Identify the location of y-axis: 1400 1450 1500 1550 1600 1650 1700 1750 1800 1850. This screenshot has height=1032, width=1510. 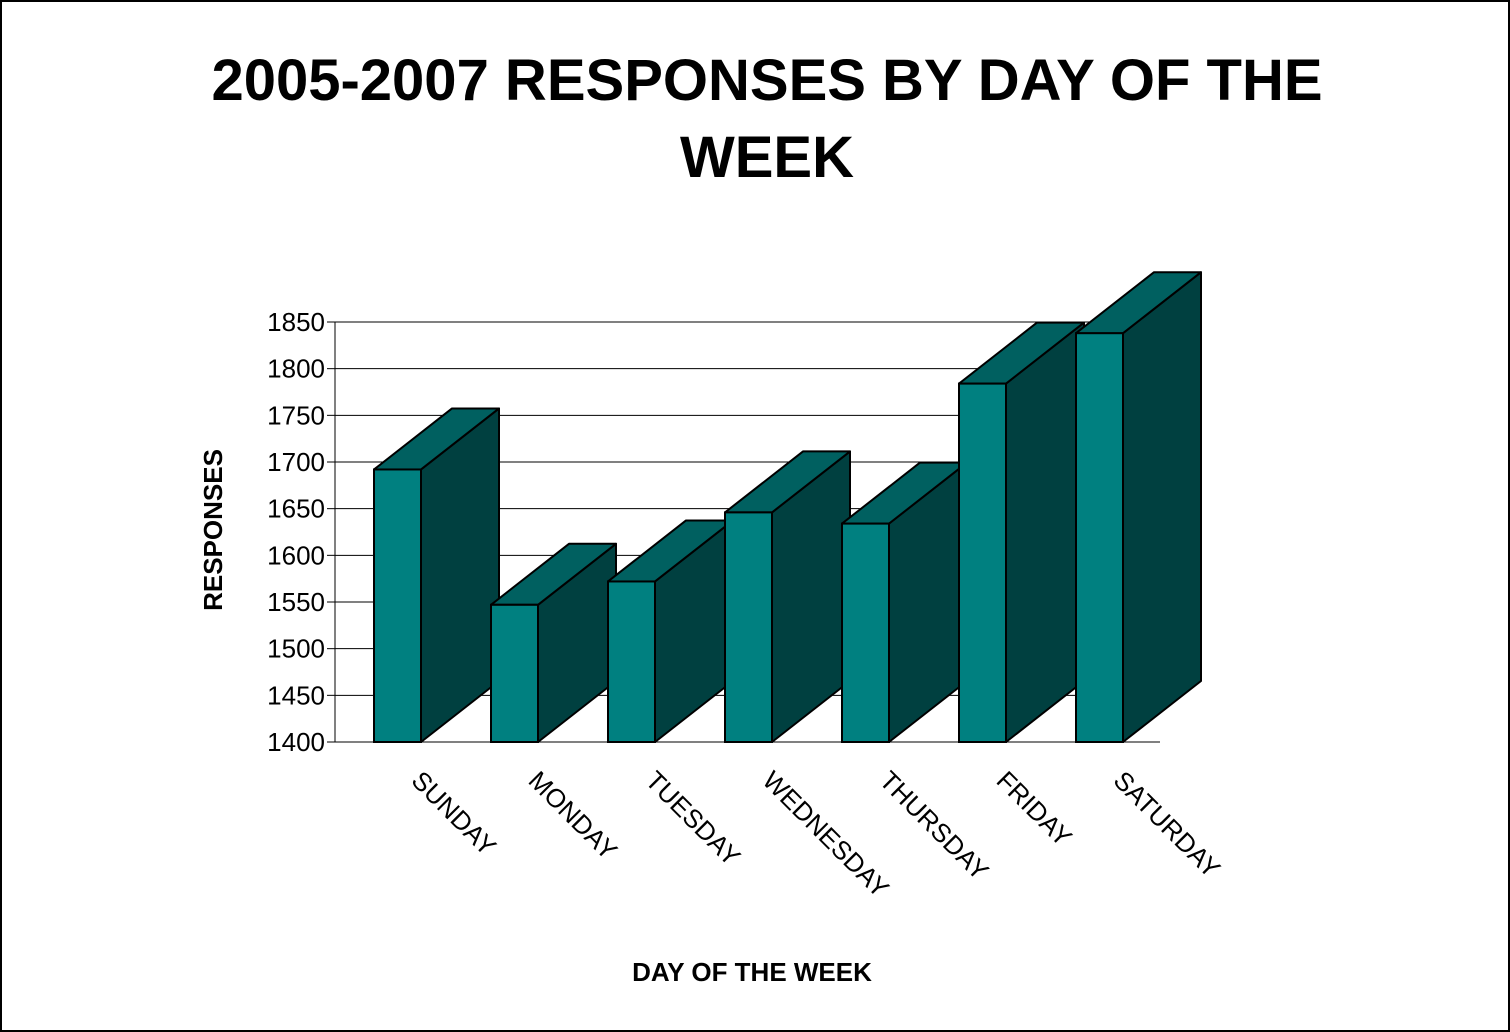
(301, 532).